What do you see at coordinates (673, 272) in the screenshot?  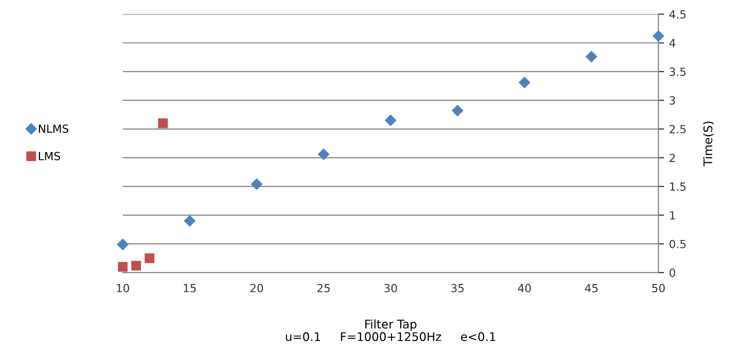 I see `y-tick-label: 0` at bounding box center [673, 272].